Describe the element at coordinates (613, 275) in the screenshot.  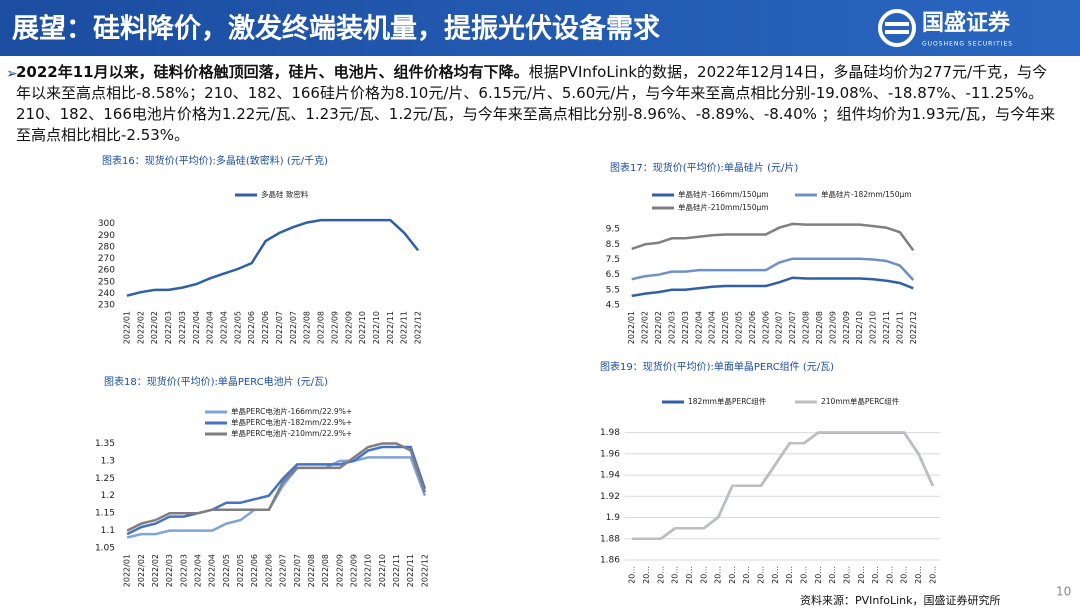
I see `y-tick-label: 6.5` at that location.